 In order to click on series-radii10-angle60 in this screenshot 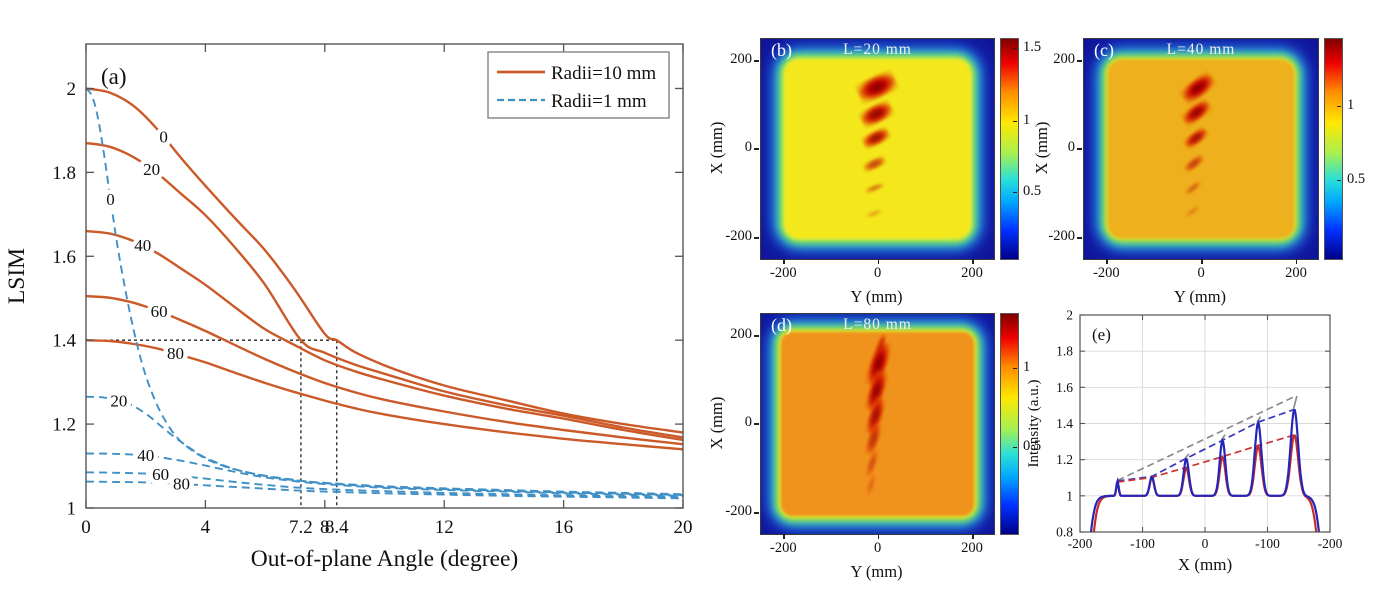, I will do `click(384, 370)`.